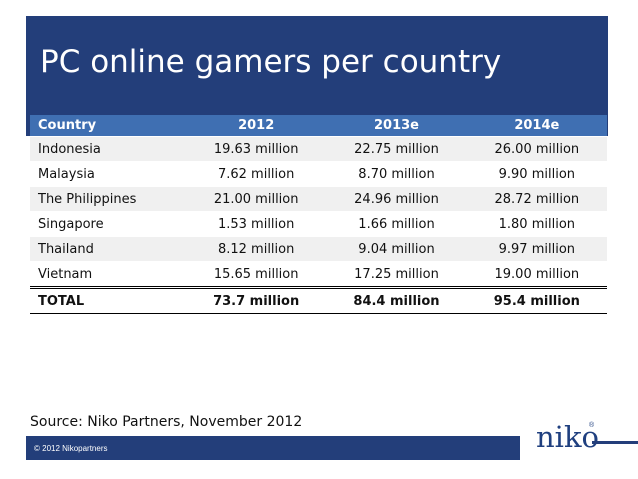 This screenshot has height=479, width=638. Describe the element at coordinates (273, 448) in the screenshot. I see `footer-bar: © 2012 Nikopartners` at that location.